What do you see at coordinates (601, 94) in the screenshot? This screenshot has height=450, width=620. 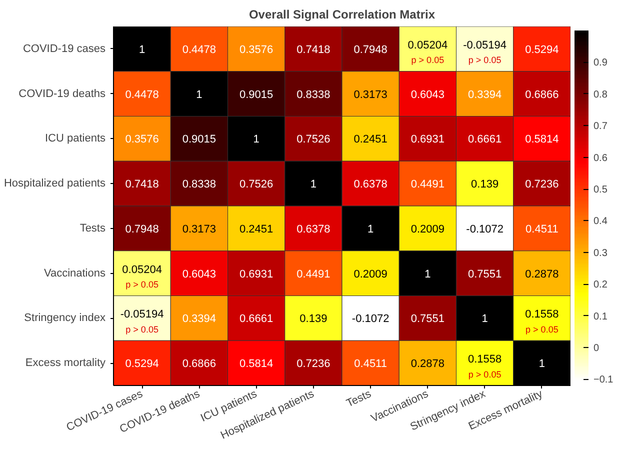 I see `color-bar-label: 0.8` at bounding box center [601, 94].